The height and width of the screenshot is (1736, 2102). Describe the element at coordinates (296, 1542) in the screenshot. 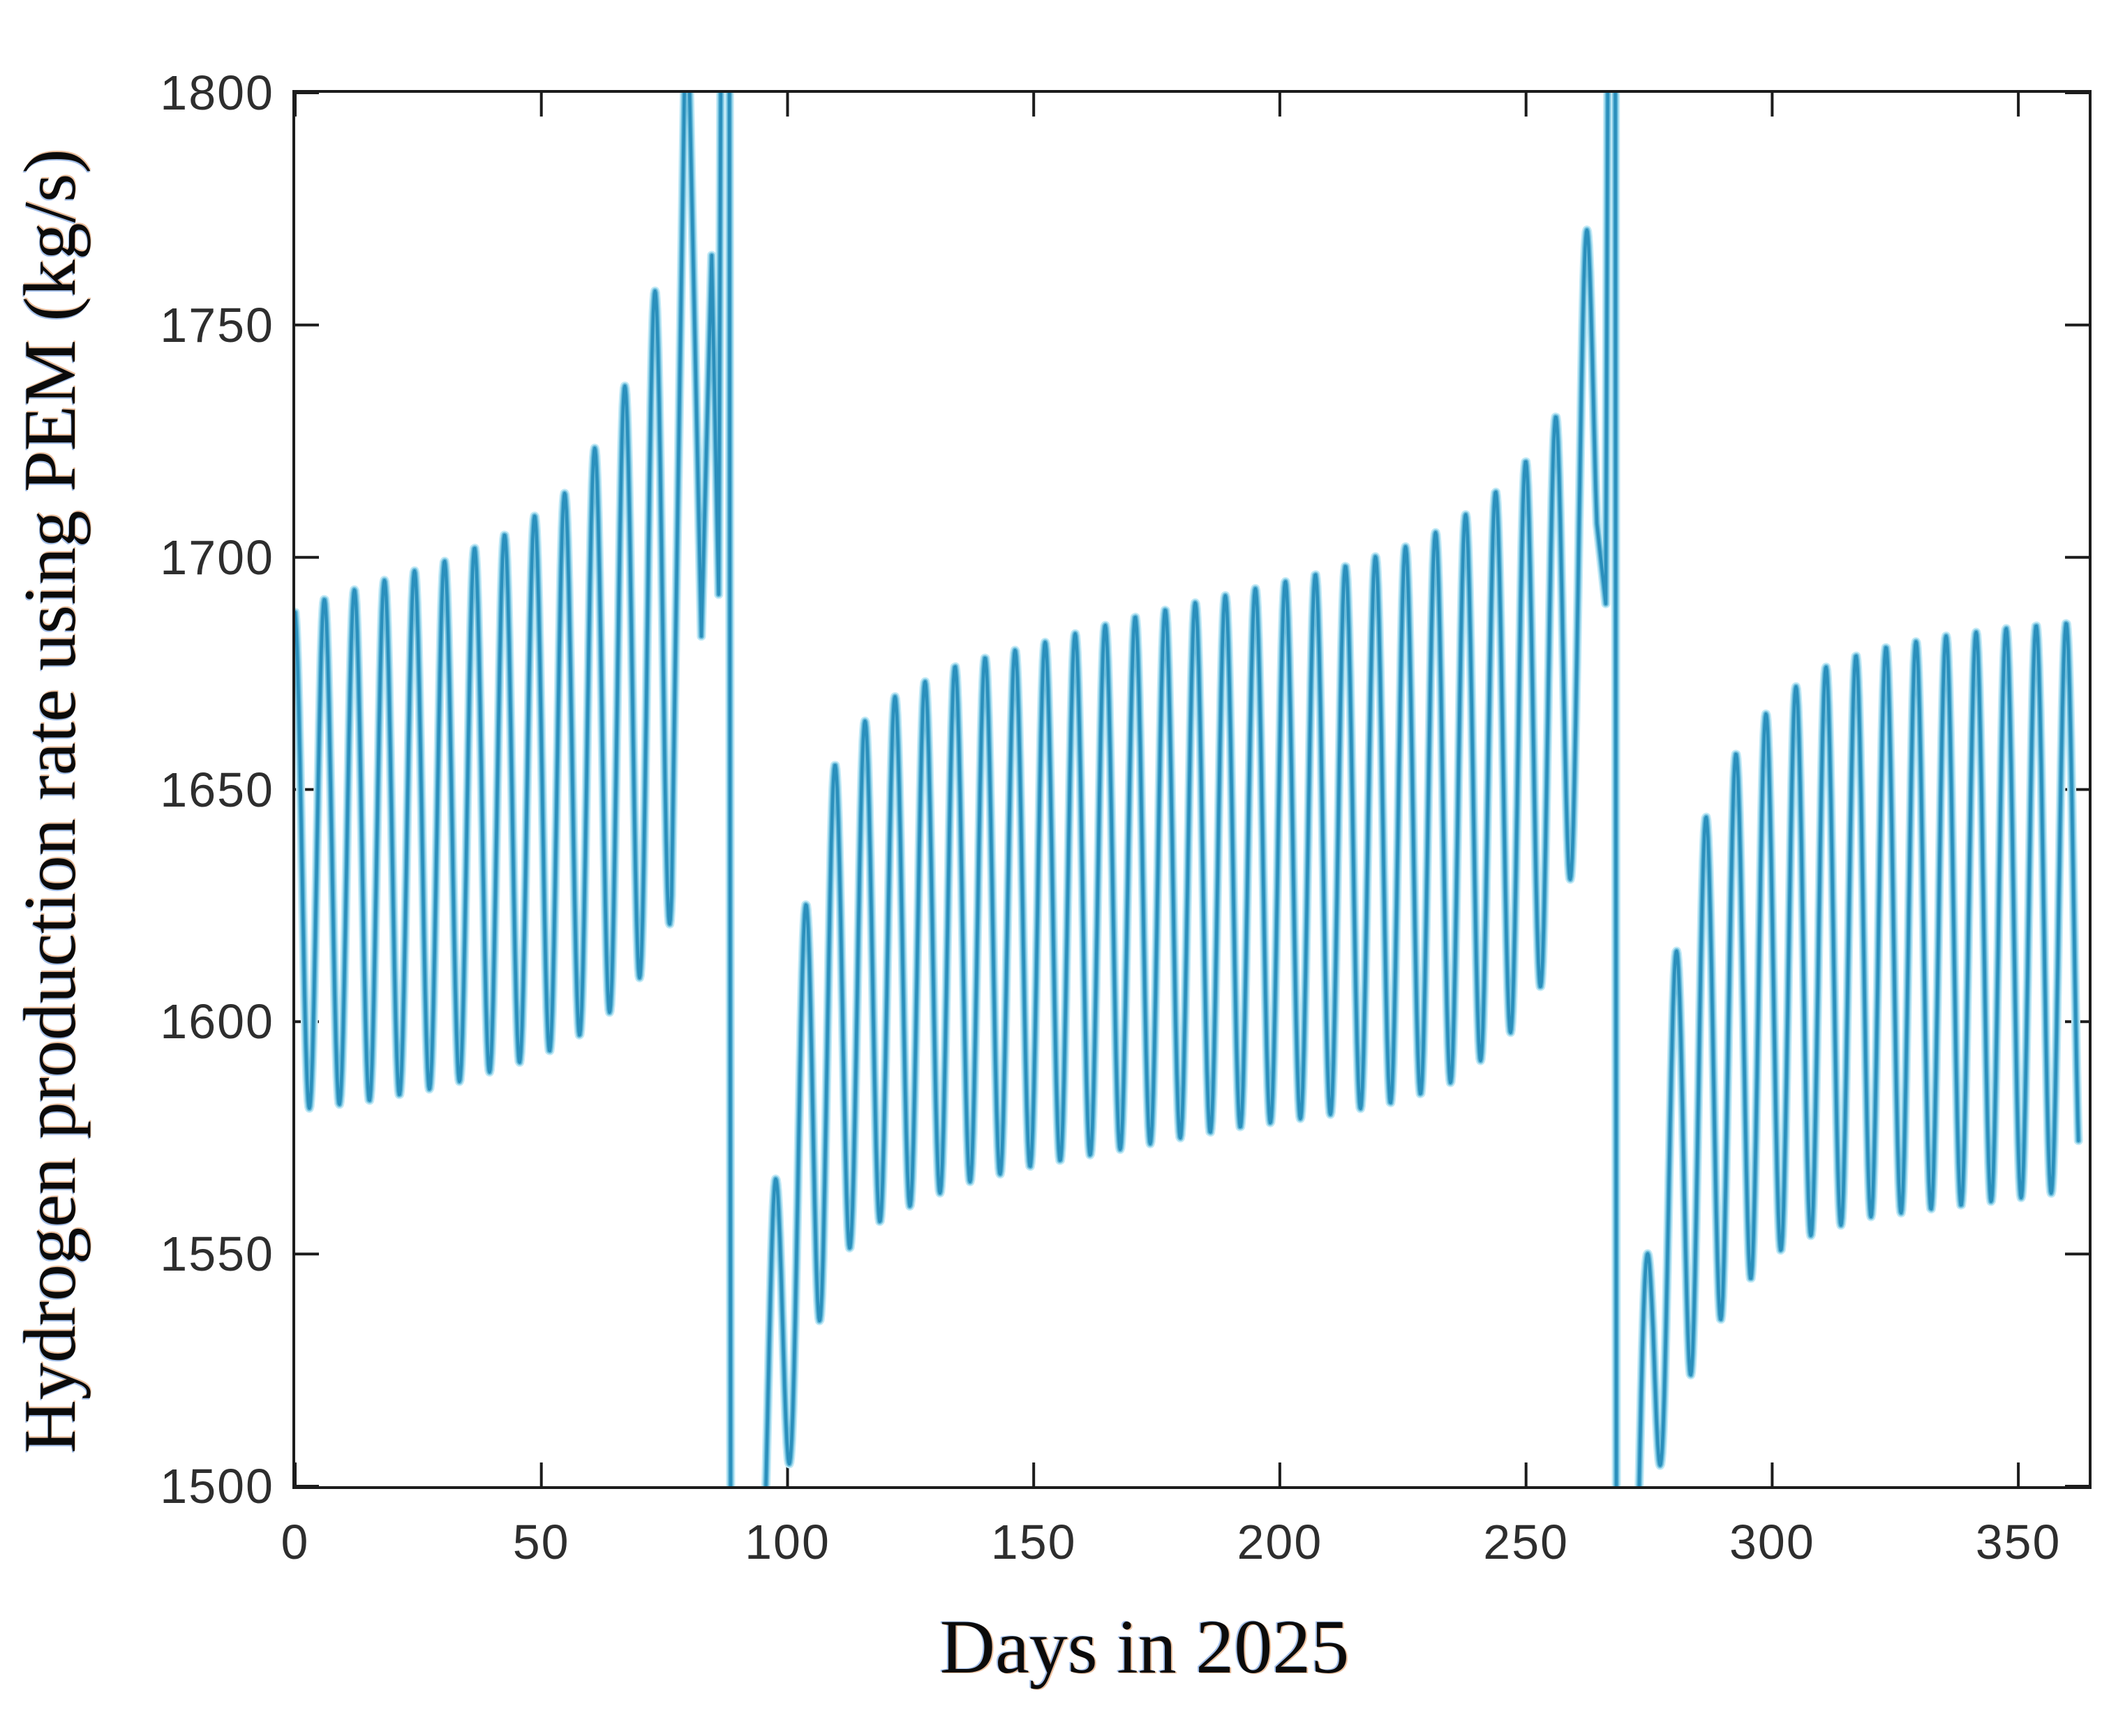

I see `x-tick-label: 0` at that location.